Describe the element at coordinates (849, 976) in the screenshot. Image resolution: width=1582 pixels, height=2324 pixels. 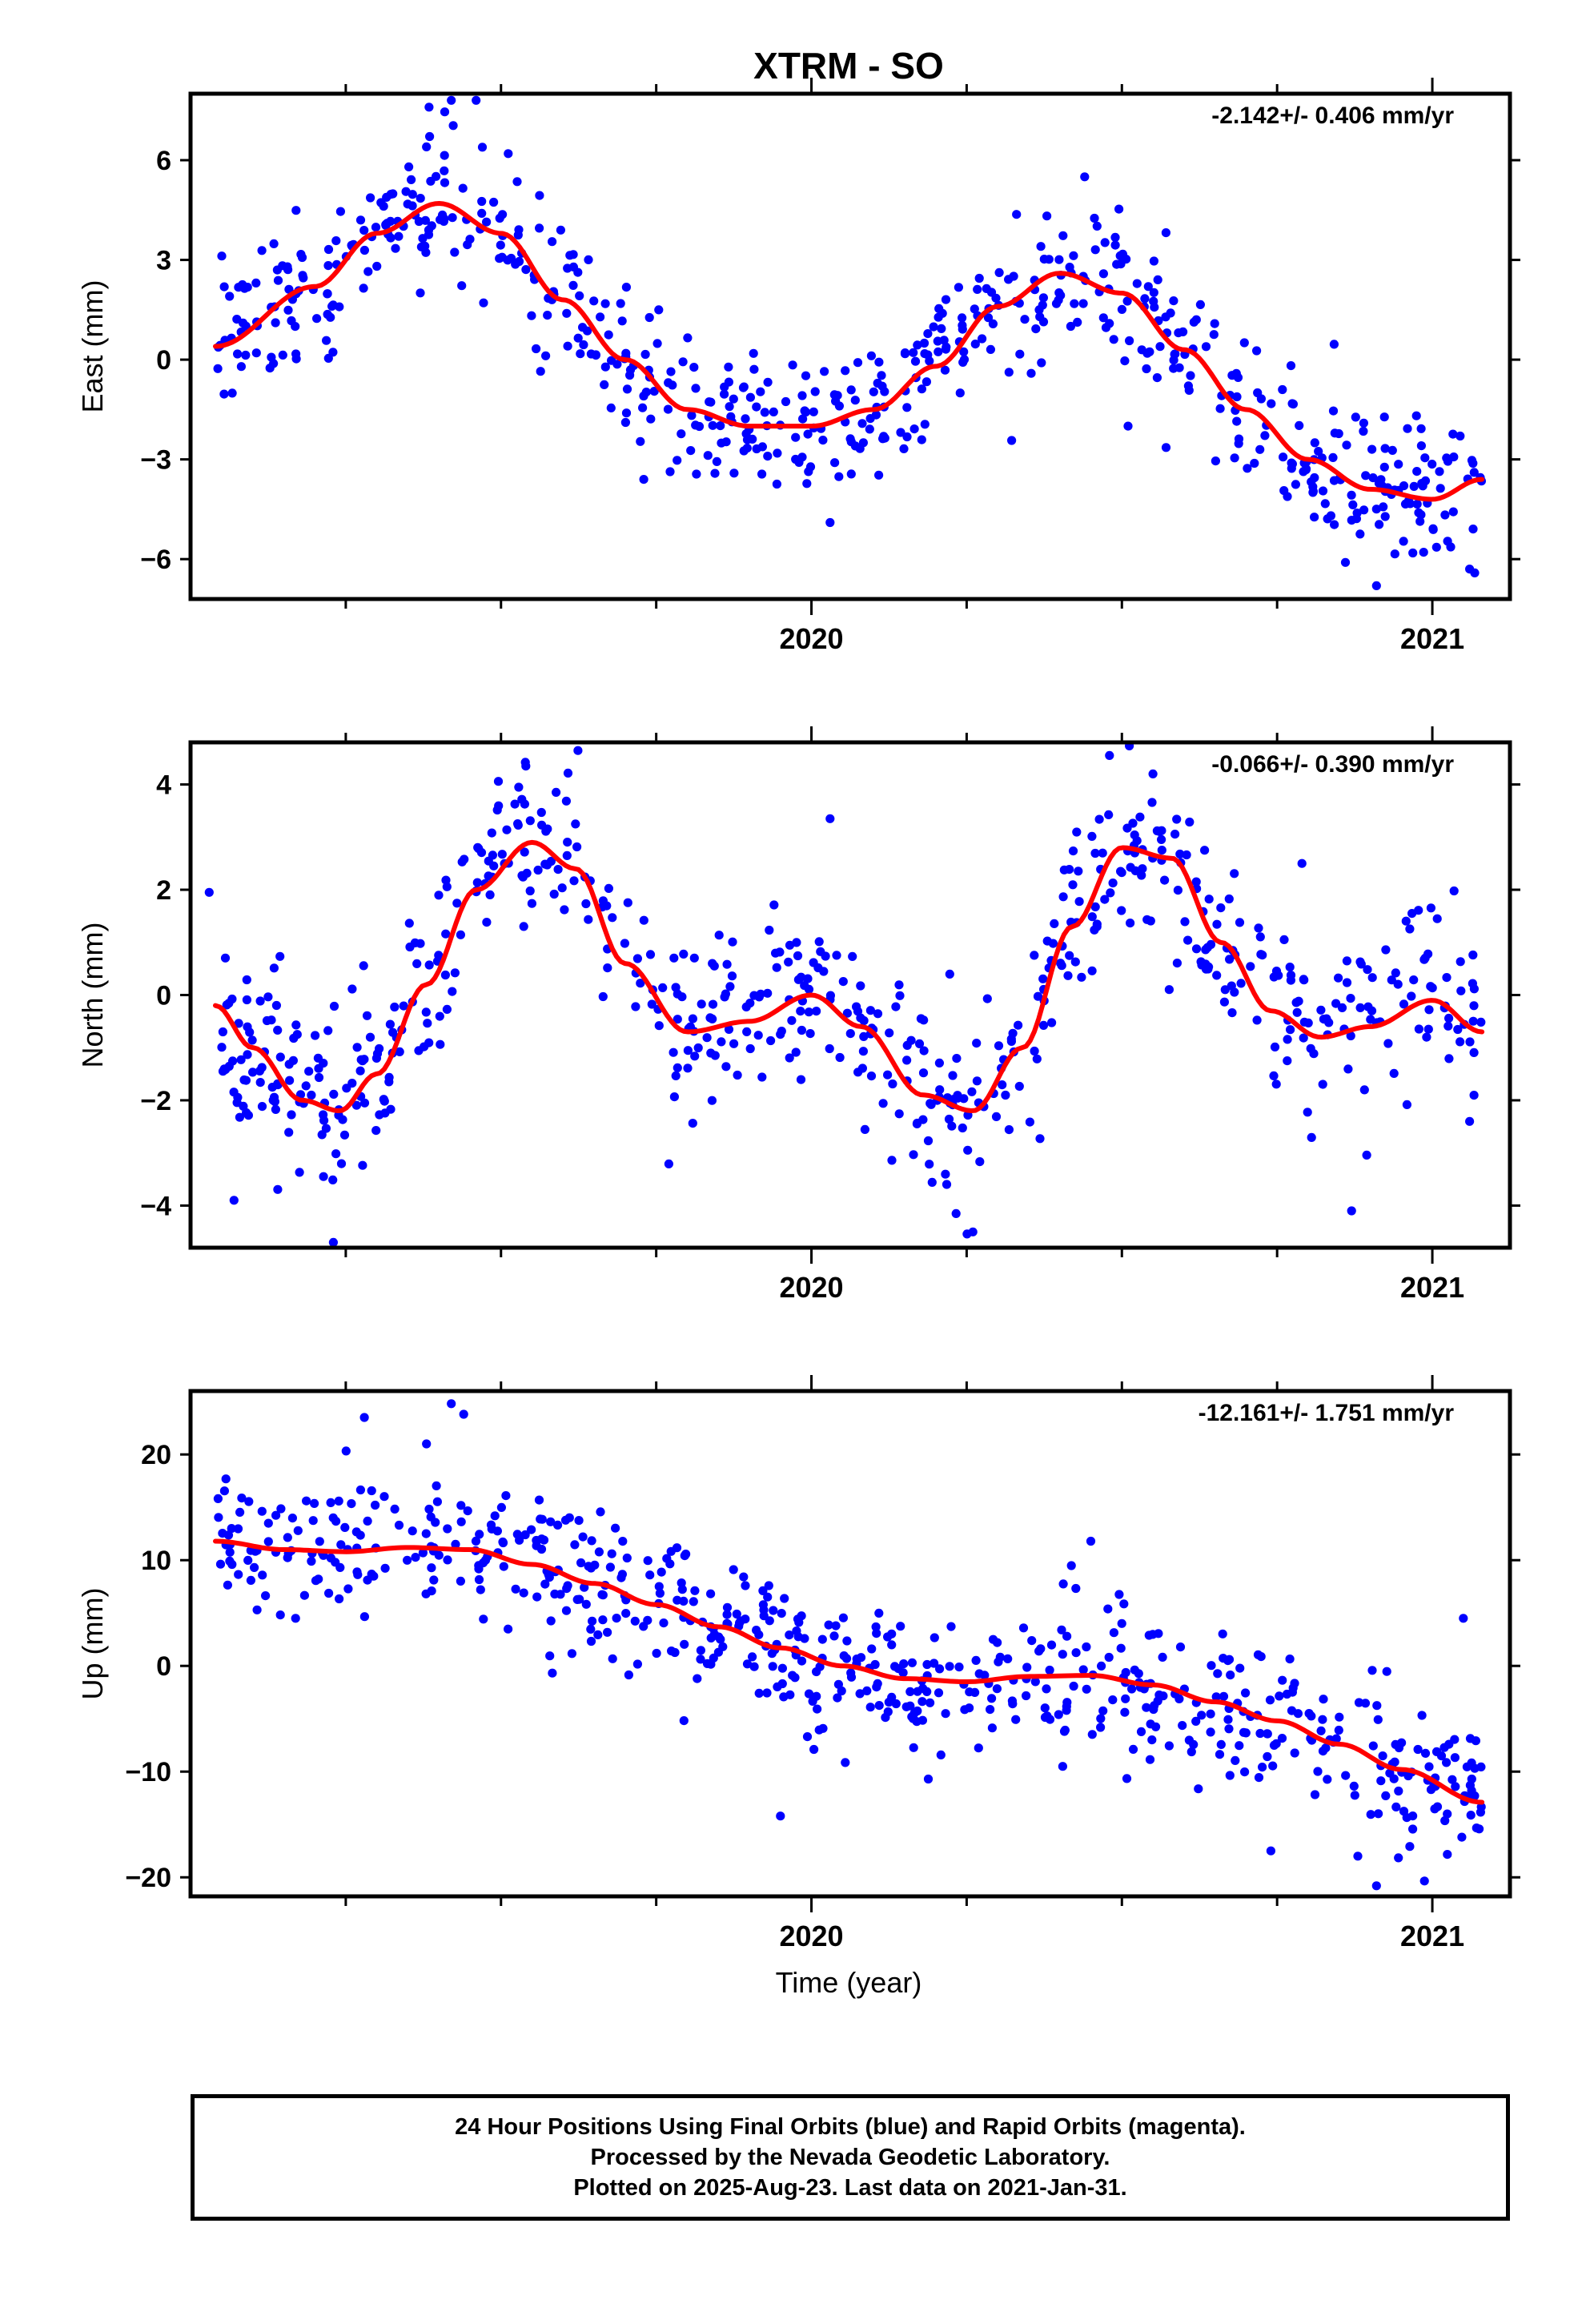
I see `fit-curve` at that location.